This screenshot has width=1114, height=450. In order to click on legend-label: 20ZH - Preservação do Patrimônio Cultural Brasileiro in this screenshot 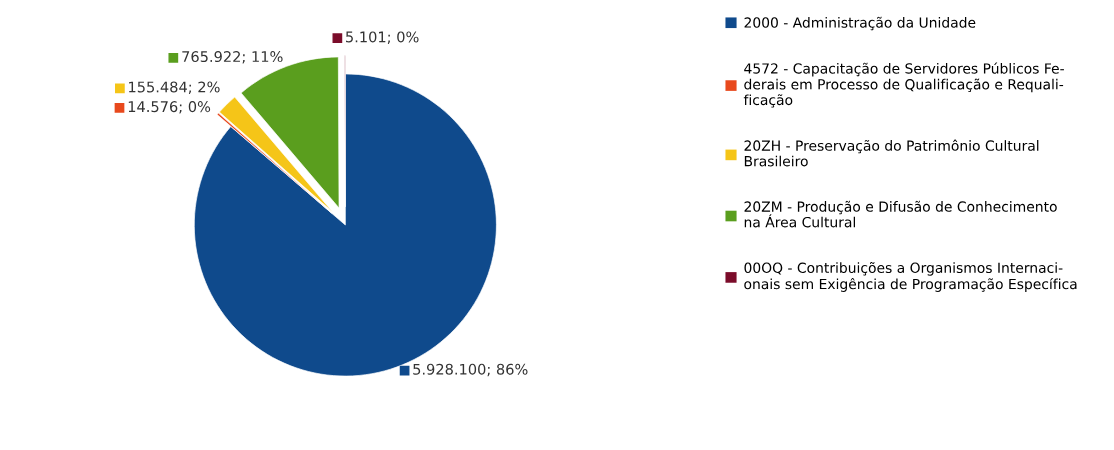, I will do `click(891, 153)`.